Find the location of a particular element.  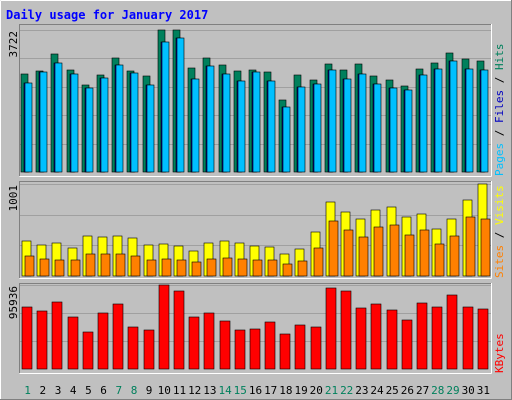

day-label-22: 22 is located at coordinates (346, 390).